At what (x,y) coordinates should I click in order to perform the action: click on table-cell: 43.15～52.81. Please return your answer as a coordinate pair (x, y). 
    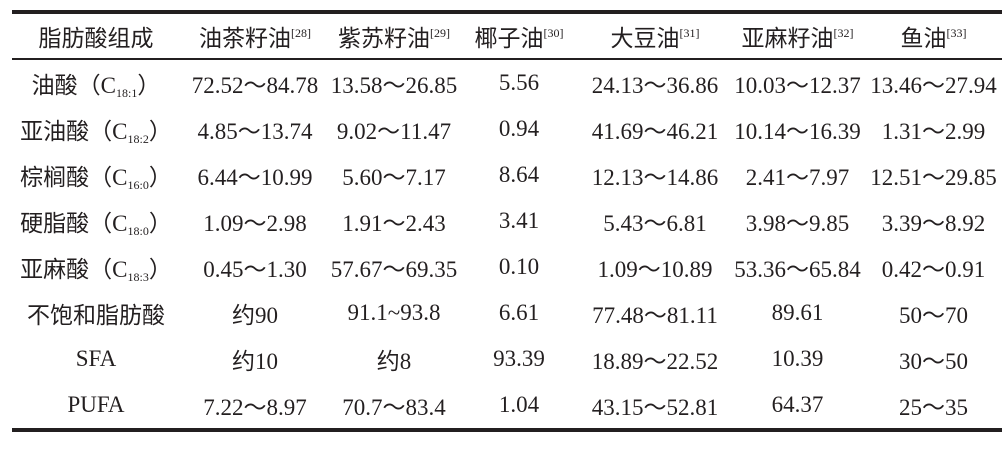
    Looking at the image, I should click on (655, 407).